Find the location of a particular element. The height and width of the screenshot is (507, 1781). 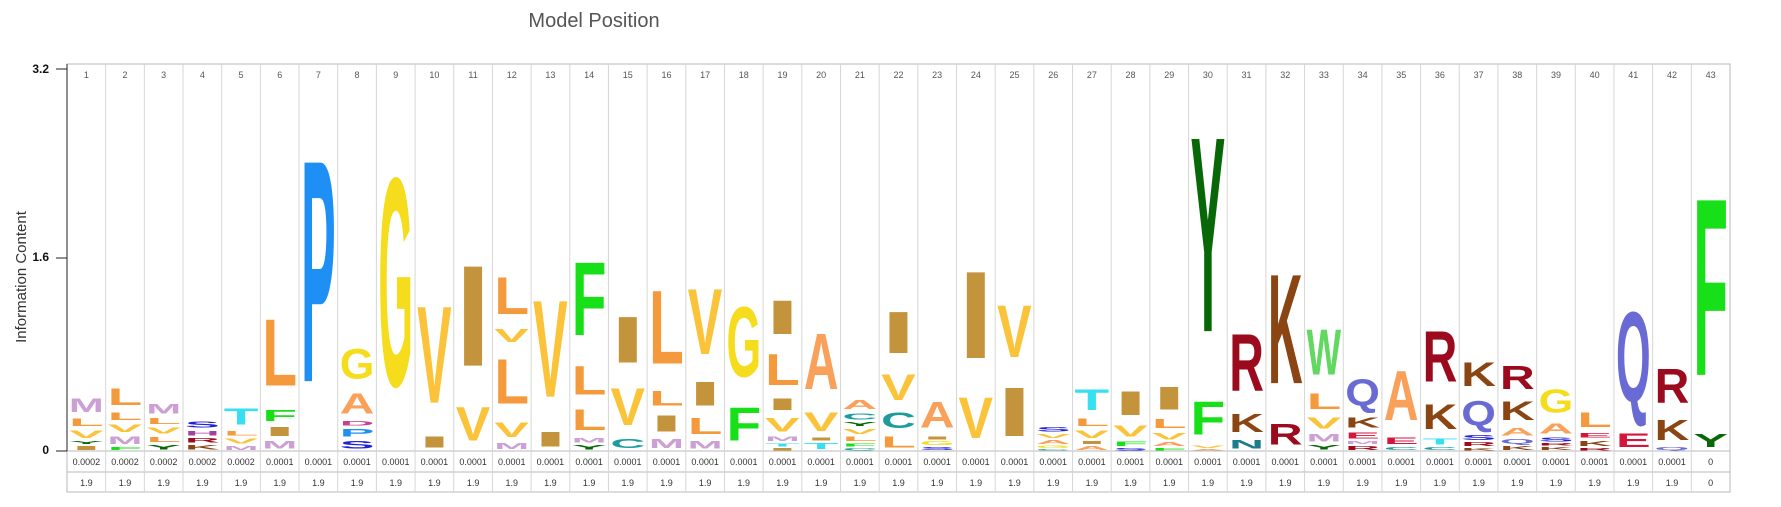

logo-letter-p: P is located at coordinates (318, 272).